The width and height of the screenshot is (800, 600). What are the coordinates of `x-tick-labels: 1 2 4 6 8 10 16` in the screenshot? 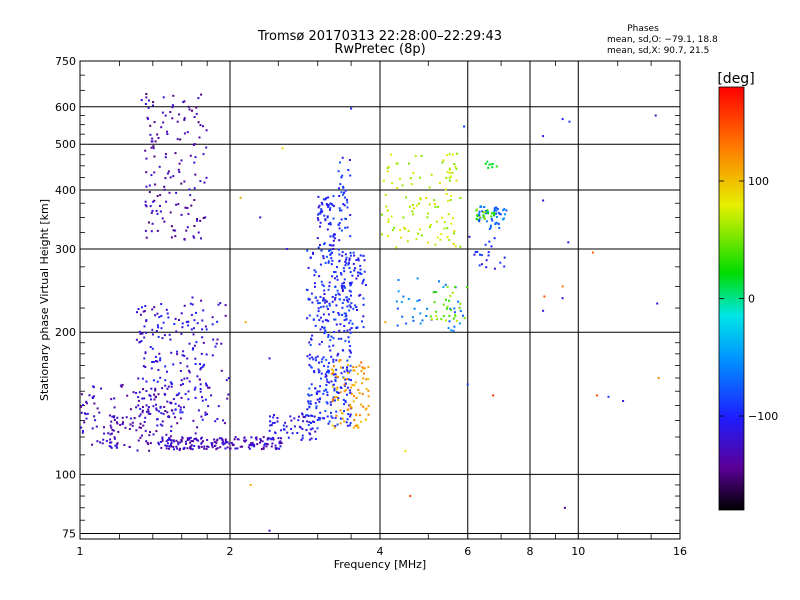 It's located at (382, 551).